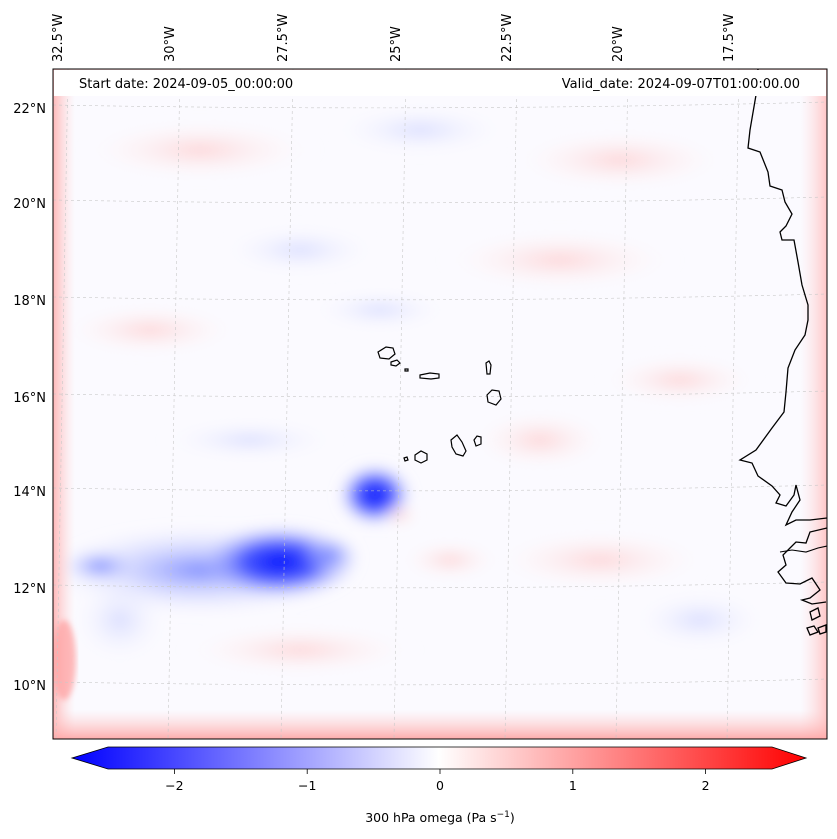 The height and width of the screenshot is (839, 837). Describe the element at coordinates (29, 686) in the screenshot. I see `lat-label: 10°N` at that location.